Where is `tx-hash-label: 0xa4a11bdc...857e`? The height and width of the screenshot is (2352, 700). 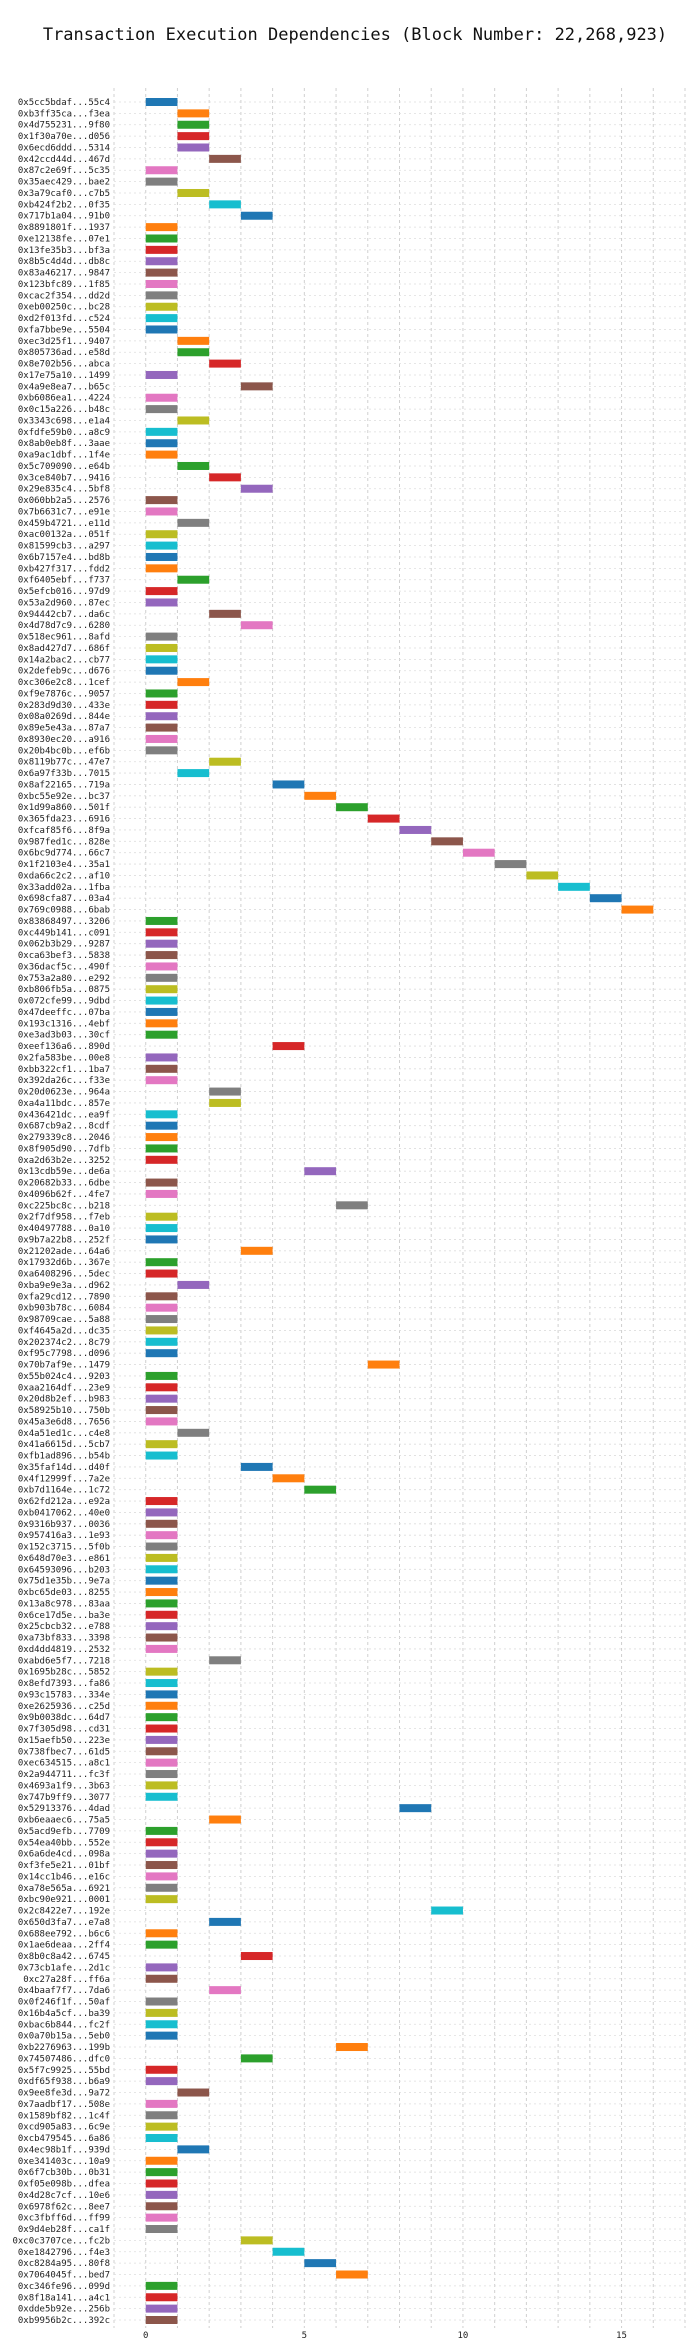 tx-hash-label: 0xa4a11bdc...857e is located at coordinates (64, 1104).